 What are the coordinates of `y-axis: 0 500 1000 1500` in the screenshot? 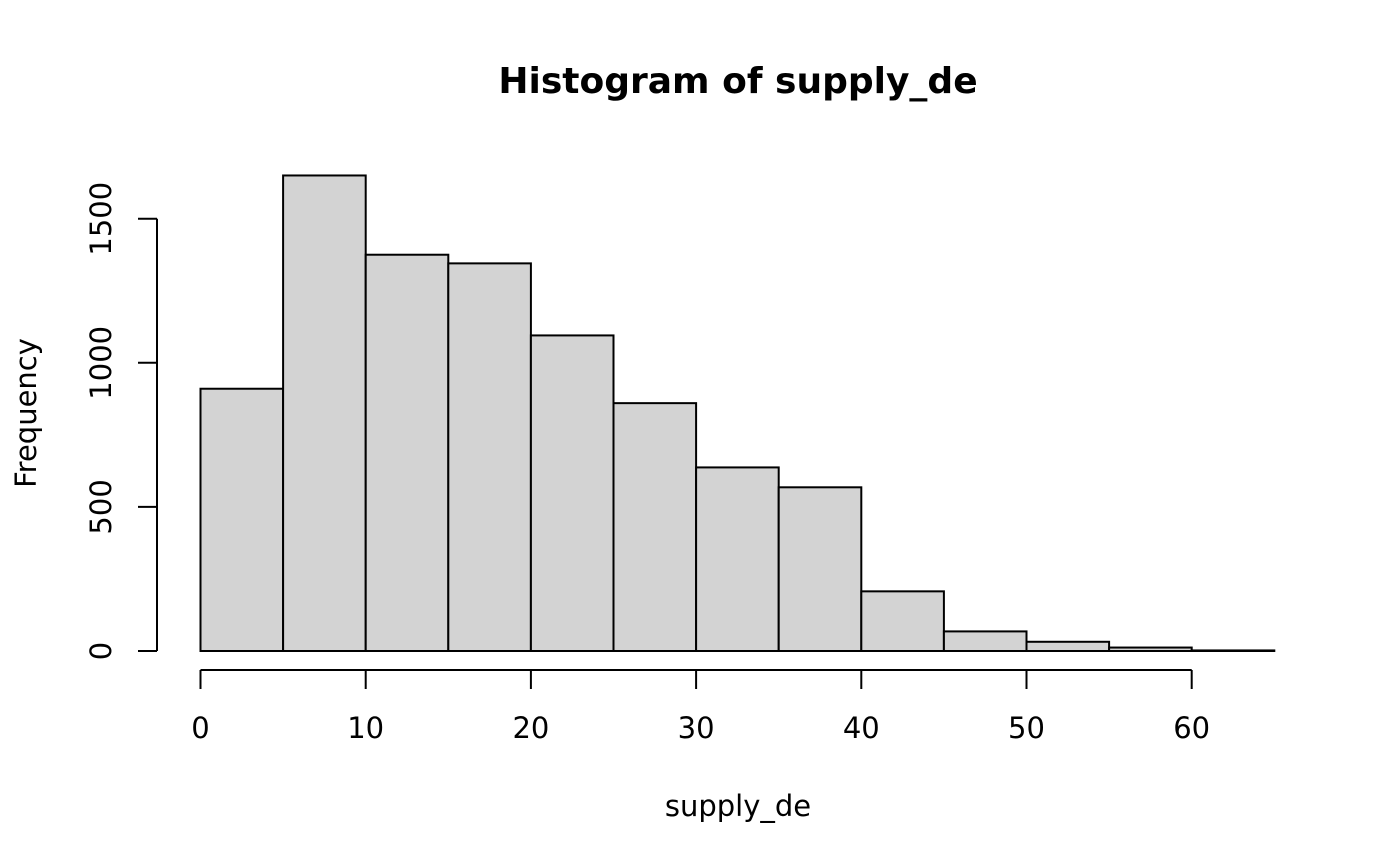 It's located at (121, 421).